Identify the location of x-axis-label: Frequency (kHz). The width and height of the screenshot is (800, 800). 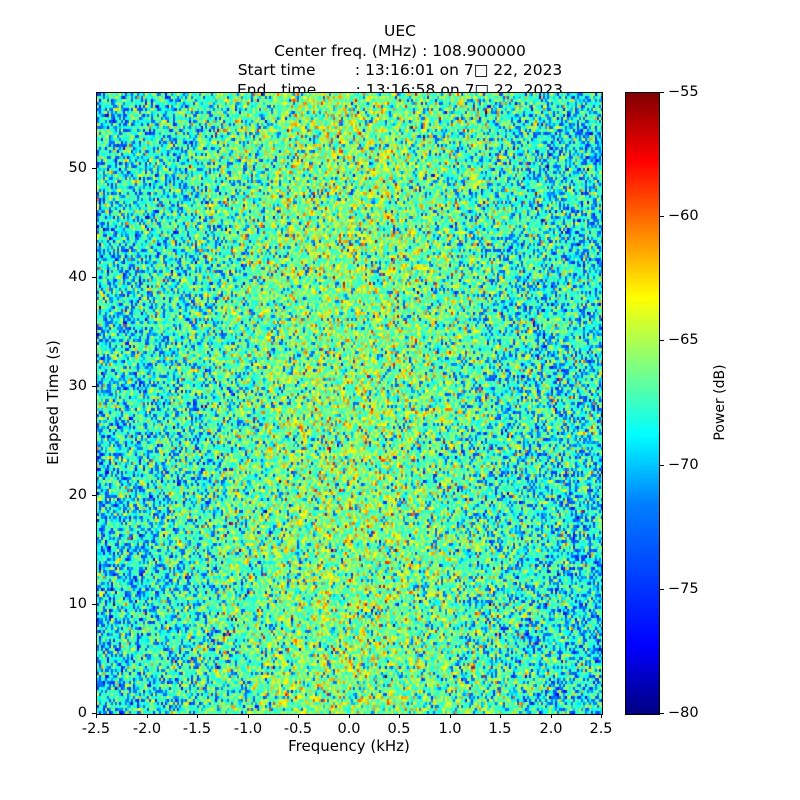
(349, 746).